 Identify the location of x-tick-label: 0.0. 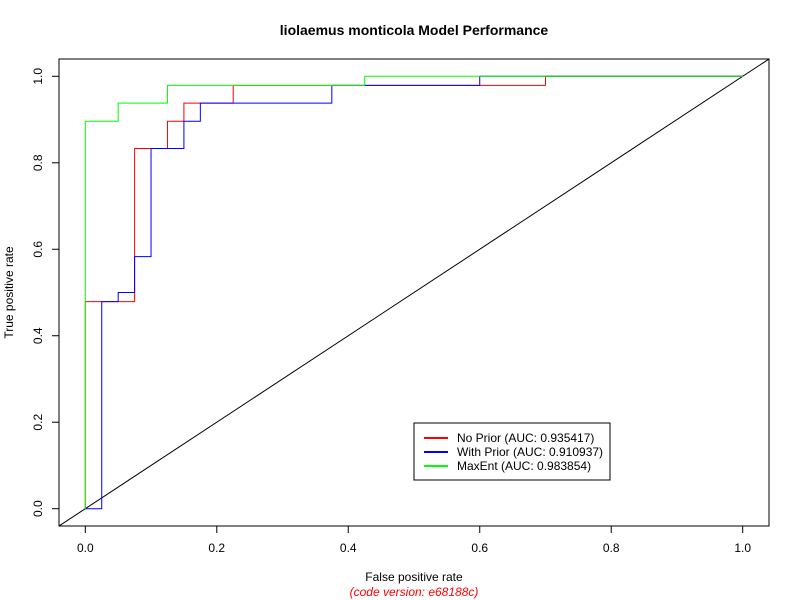
(85, 548).